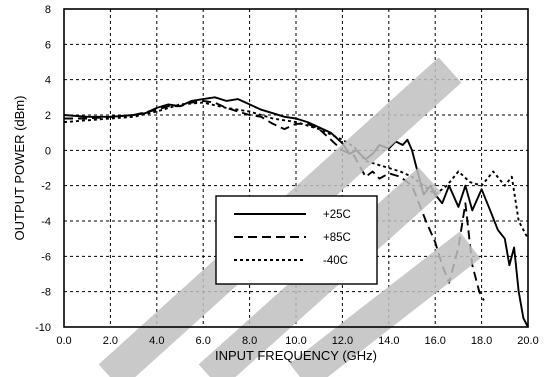  What do you see at coordinates (48, 10) in the screenshot?
I see `y-tick-label: 8` at bounding box center [48, 10].